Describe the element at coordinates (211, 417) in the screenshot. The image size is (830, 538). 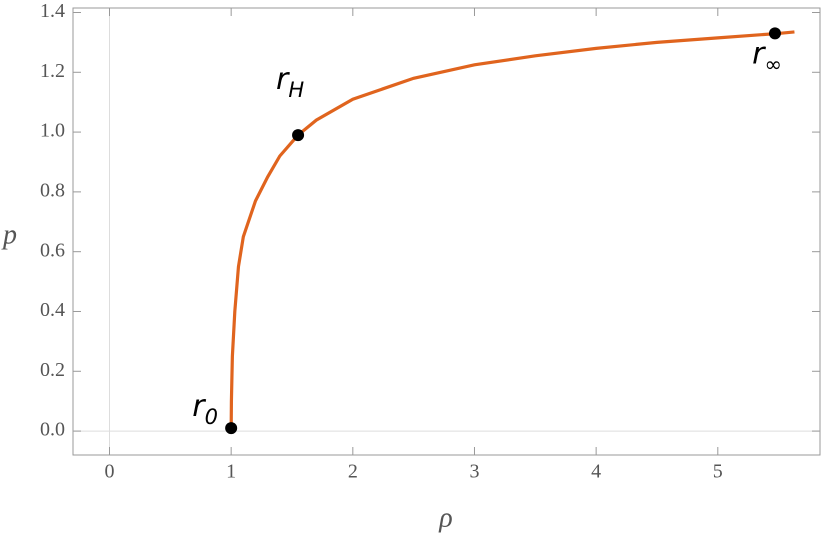
I see `label-subscript: 0` at that location.